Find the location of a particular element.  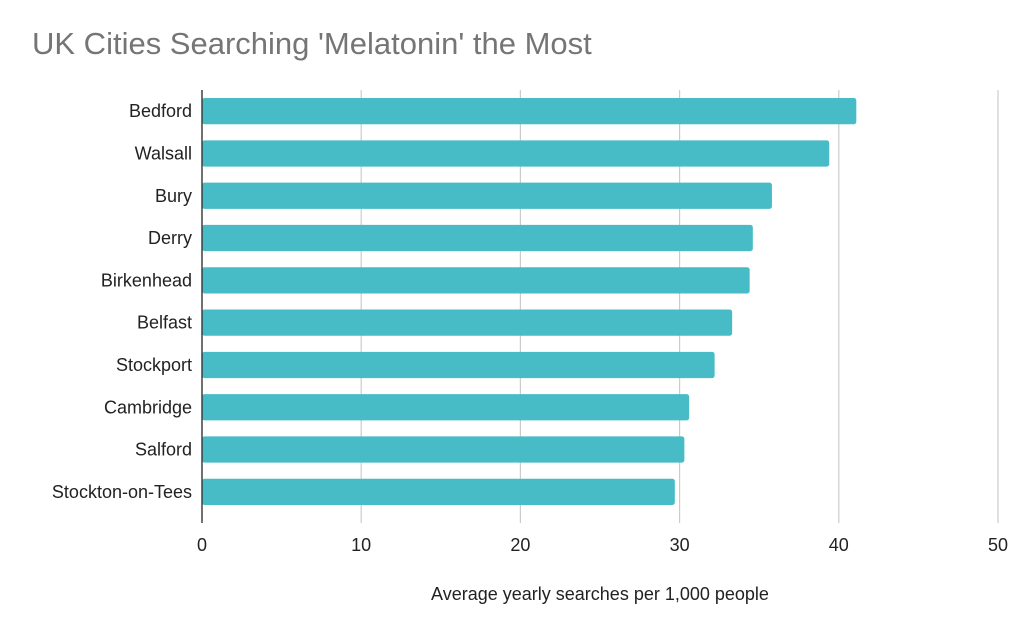

category-label: Cambridge is located at coordinates (148, 407).